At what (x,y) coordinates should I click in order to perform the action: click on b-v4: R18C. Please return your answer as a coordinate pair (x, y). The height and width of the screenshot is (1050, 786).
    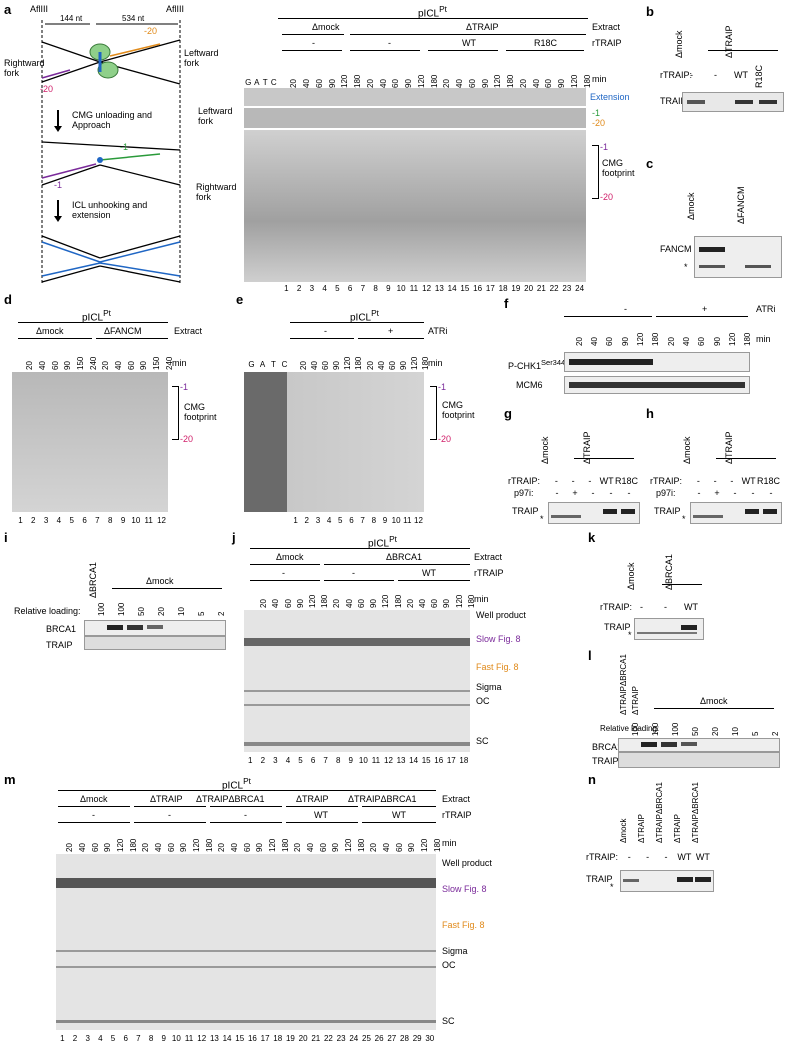
    Looking at the image, I should click on (759, 76).